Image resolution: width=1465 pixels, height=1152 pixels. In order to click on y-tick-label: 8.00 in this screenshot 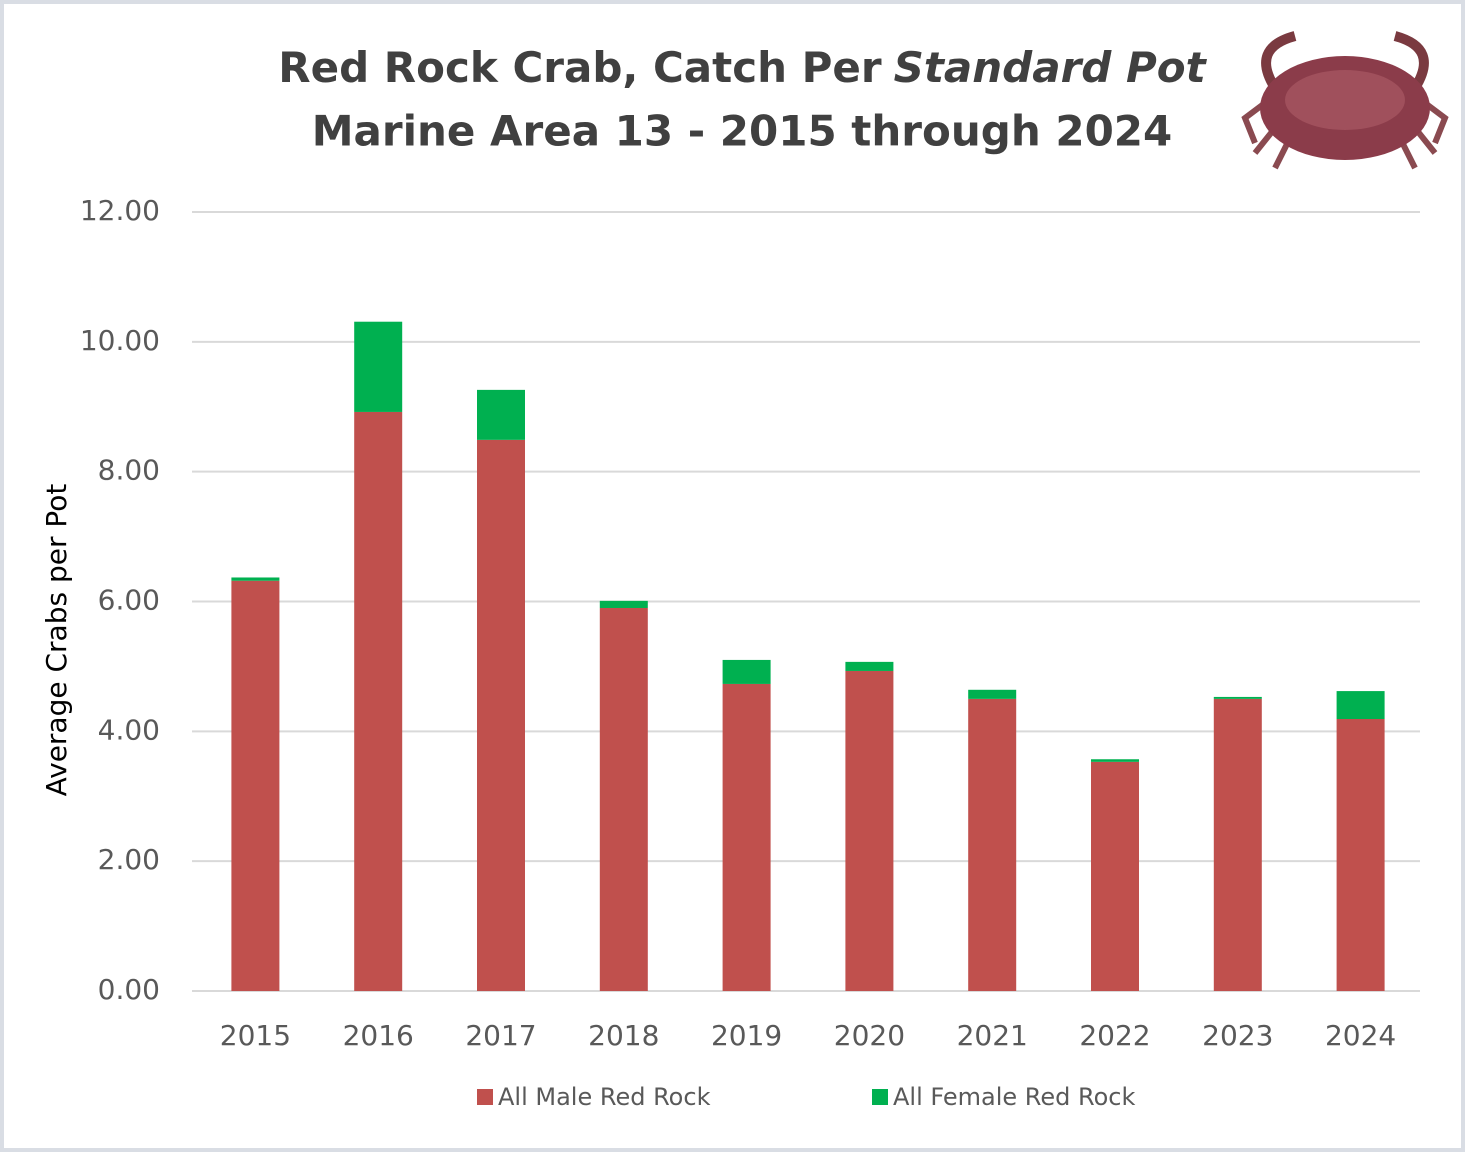, I will do `click(129, 470)`.